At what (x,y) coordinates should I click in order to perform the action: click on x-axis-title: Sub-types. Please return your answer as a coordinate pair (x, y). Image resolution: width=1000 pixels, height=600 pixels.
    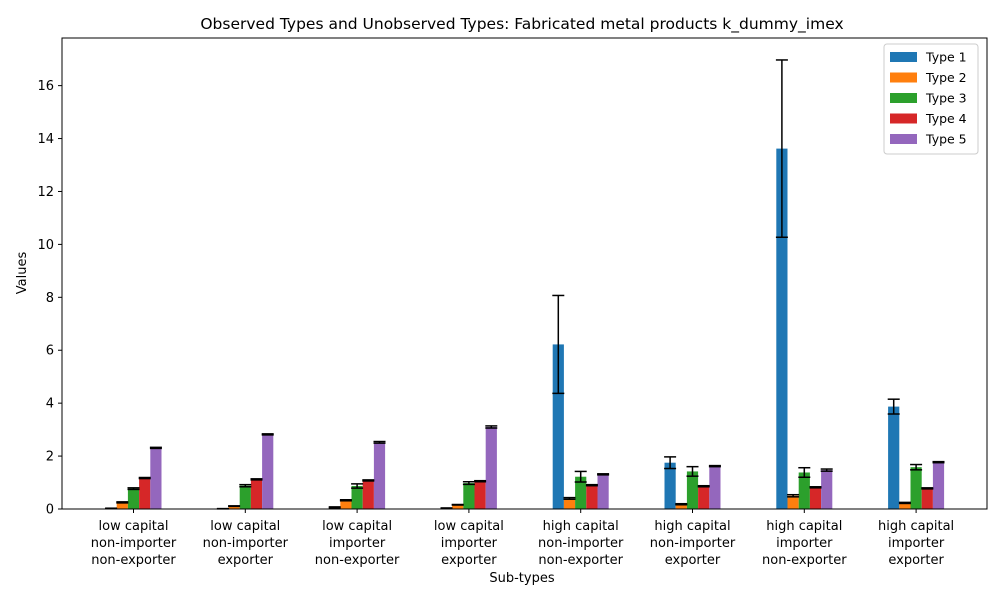
    Looking at the image, I should click on (521, 578).